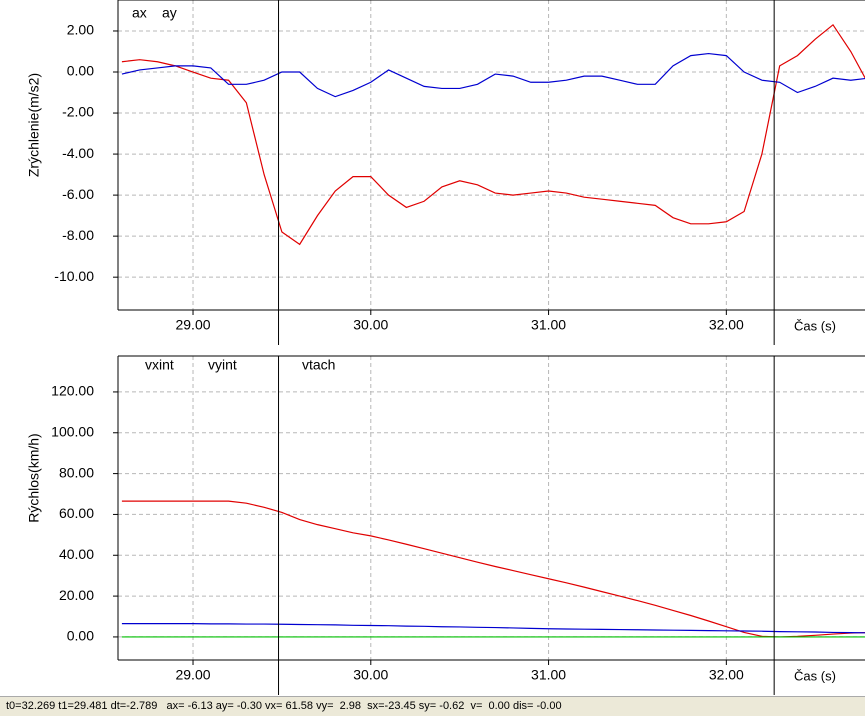  I want to click on legend-entry: vtach, so click(318, 365).